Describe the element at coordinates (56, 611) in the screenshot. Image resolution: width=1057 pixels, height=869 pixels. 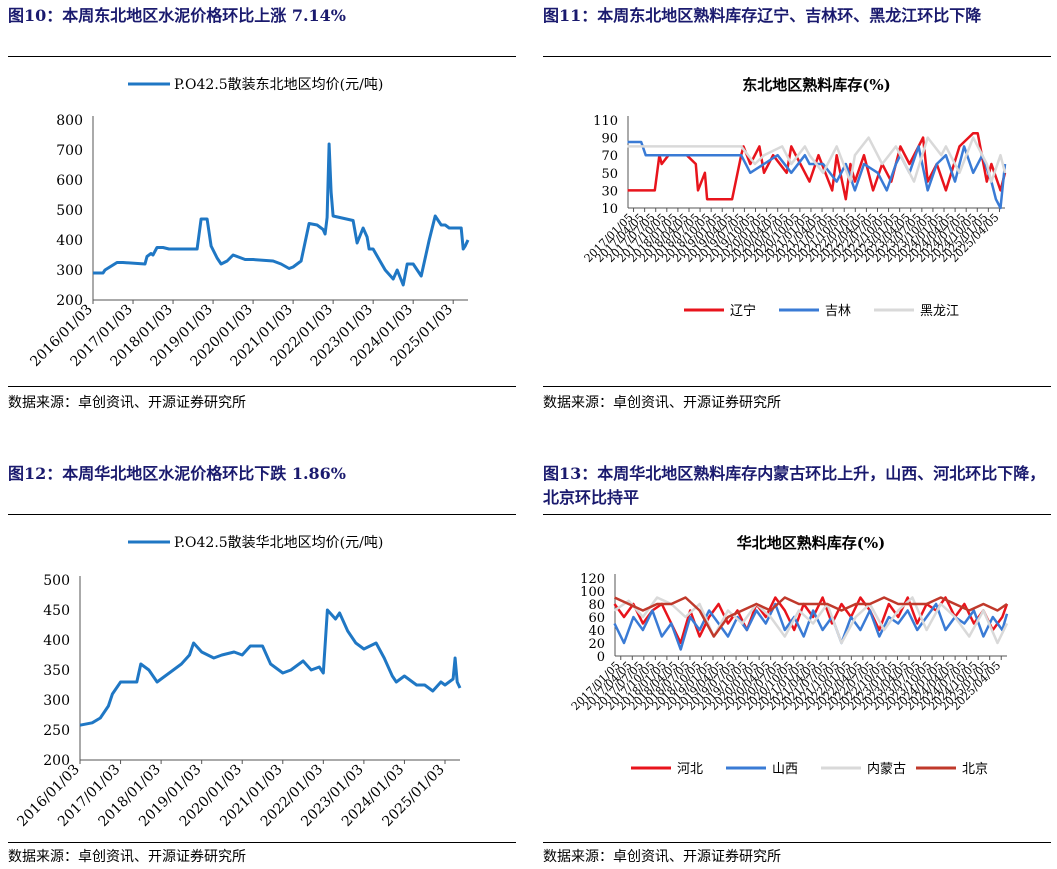
I see `y-tick-label: 450` at that location.